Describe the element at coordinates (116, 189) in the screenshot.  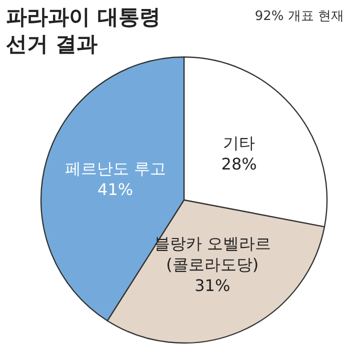
I see `data-label: 41%` at that location.